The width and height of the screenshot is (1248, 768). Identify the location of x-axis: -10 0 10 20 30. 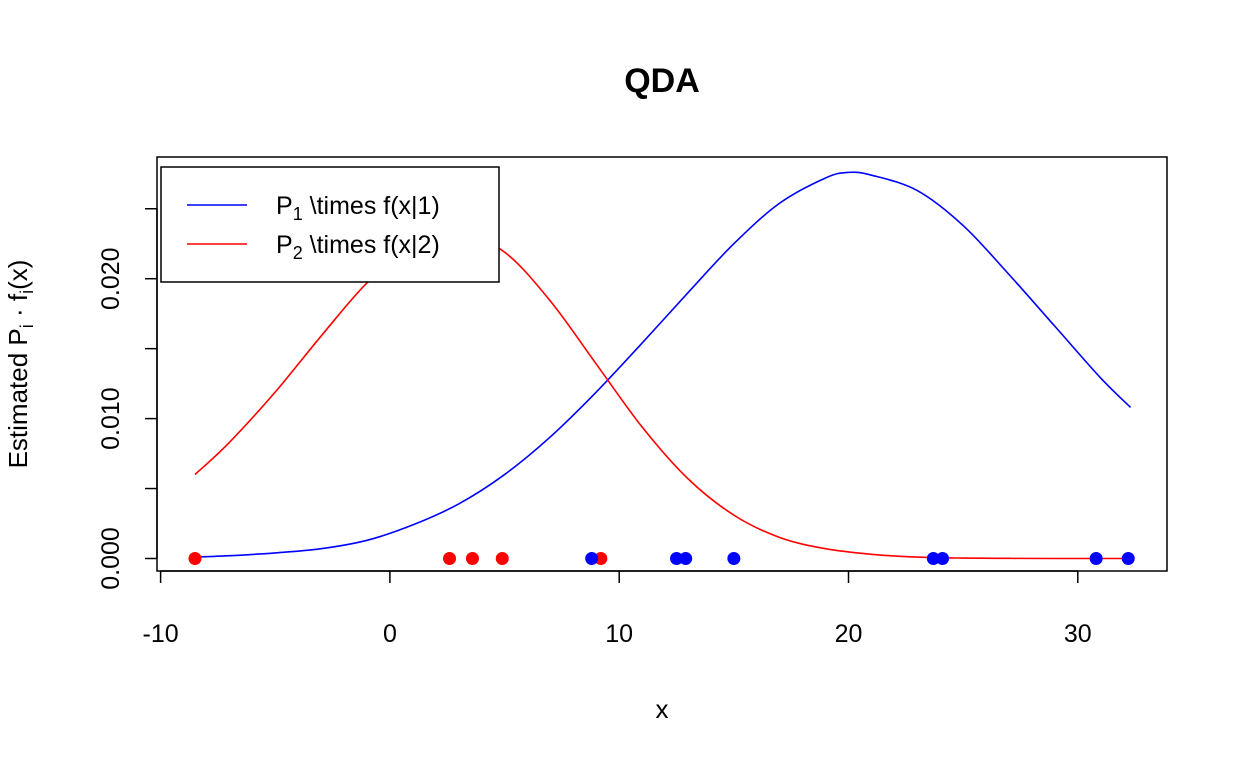
(617, 609).